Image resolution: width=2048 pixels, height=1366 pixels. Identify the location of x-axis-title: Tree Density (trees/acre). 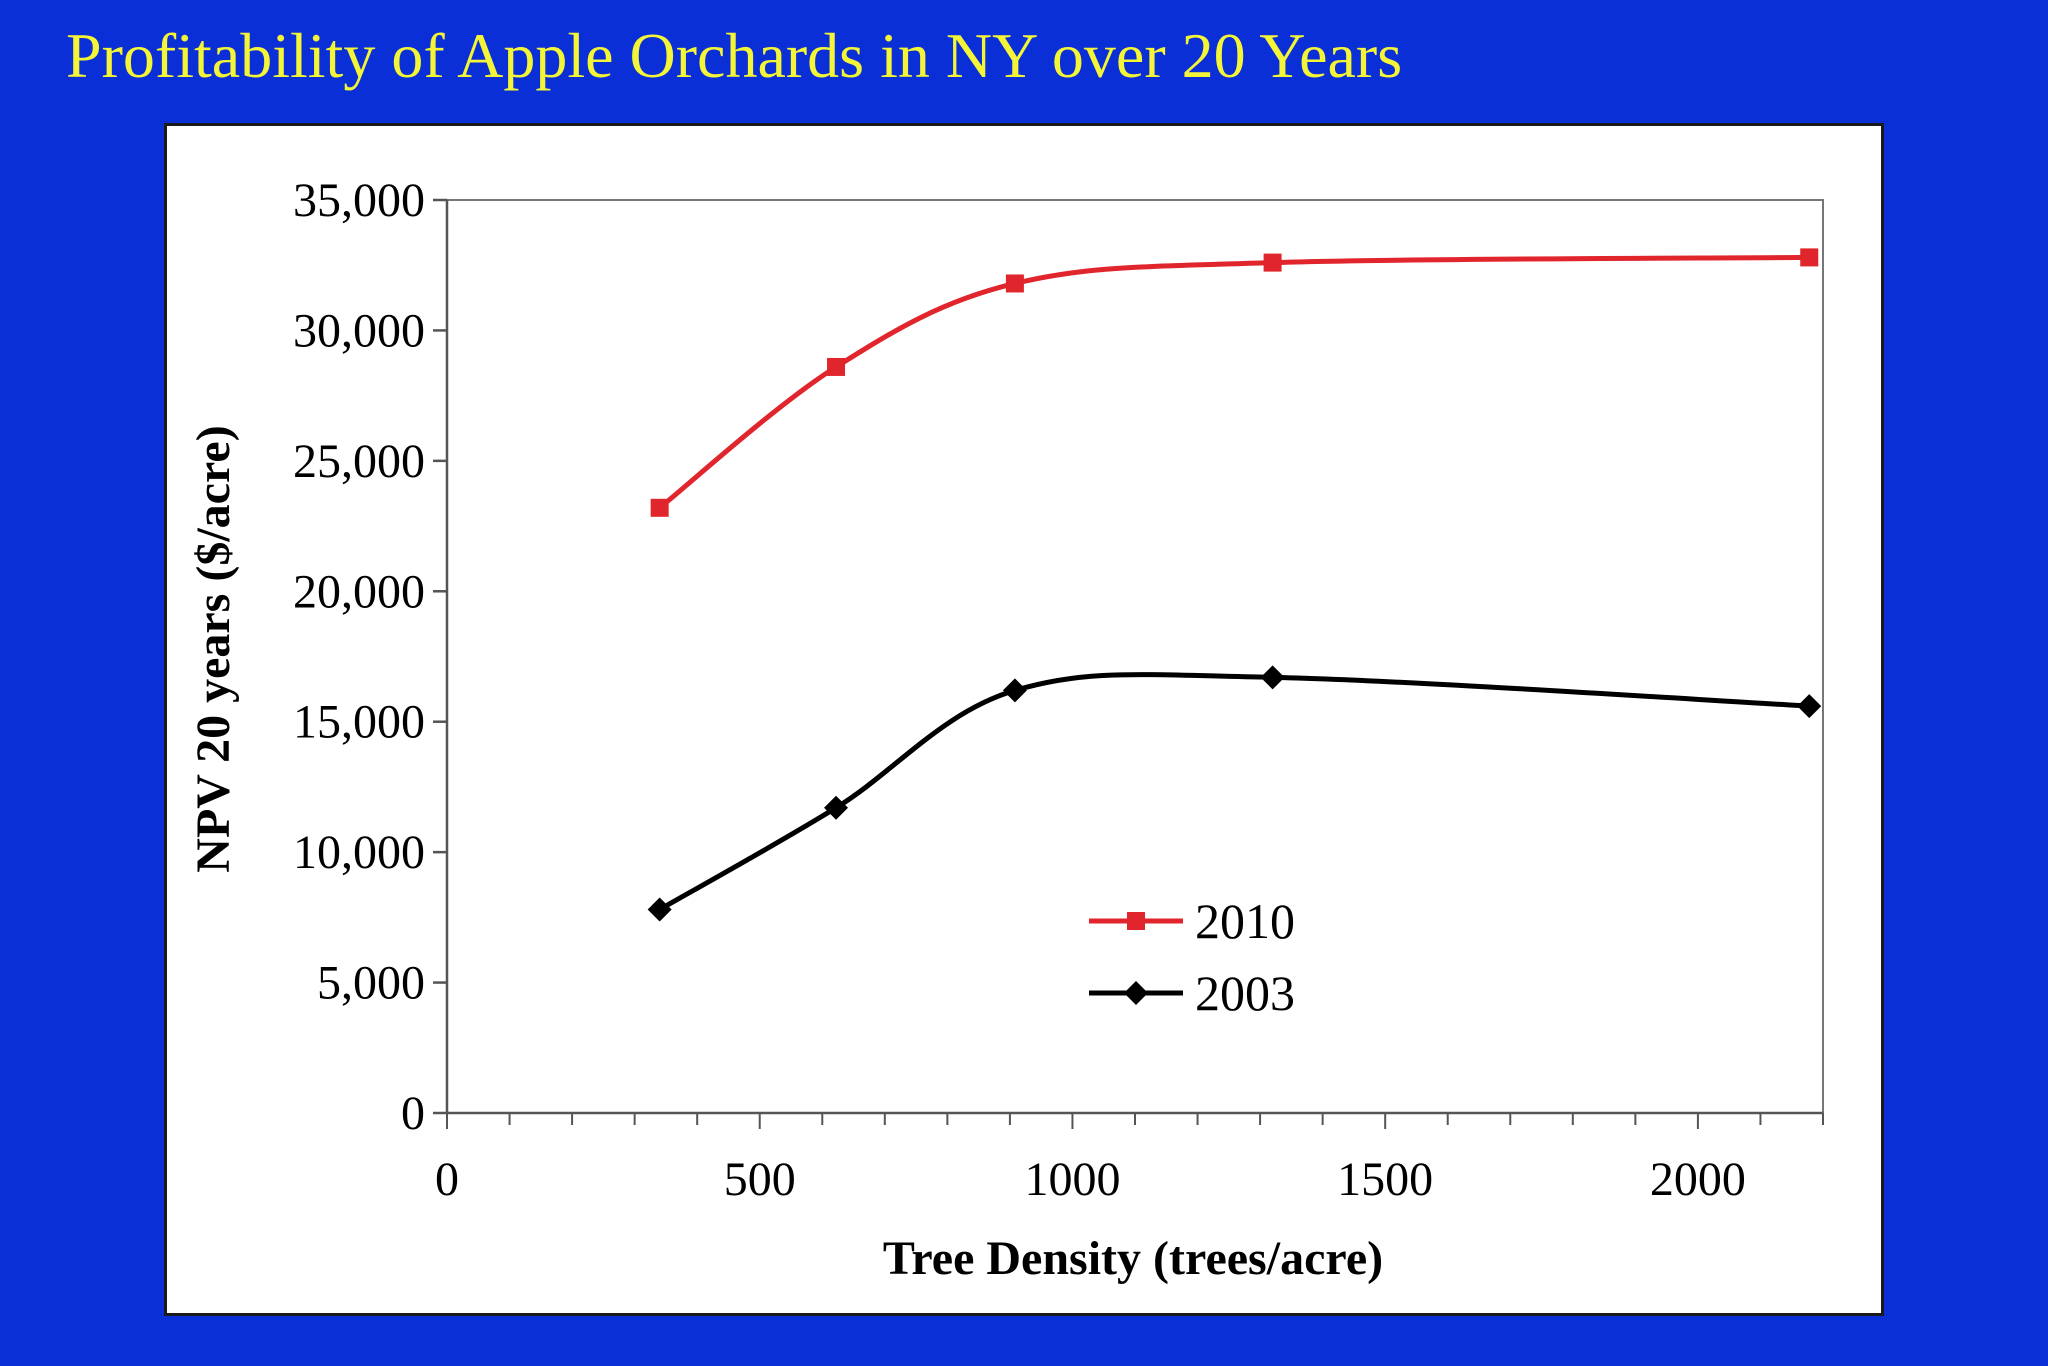
(1133, 1258).